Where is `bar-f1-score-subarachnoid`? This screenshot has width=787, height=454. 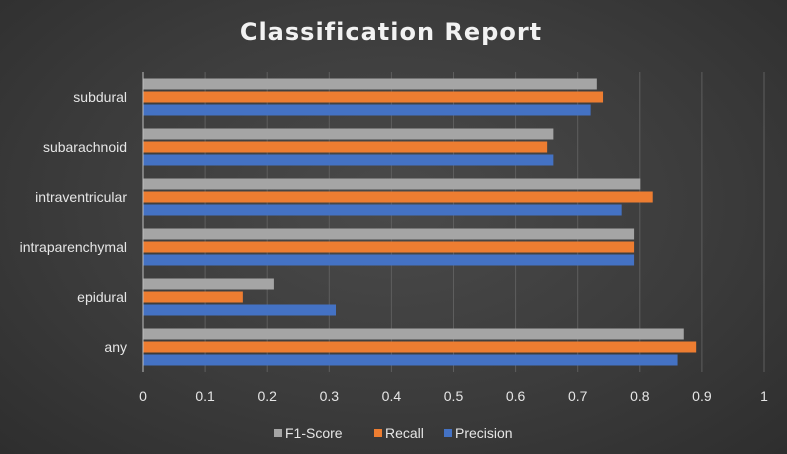 bar-f1-score-subarachnoid is located at coordinates (348, 134).